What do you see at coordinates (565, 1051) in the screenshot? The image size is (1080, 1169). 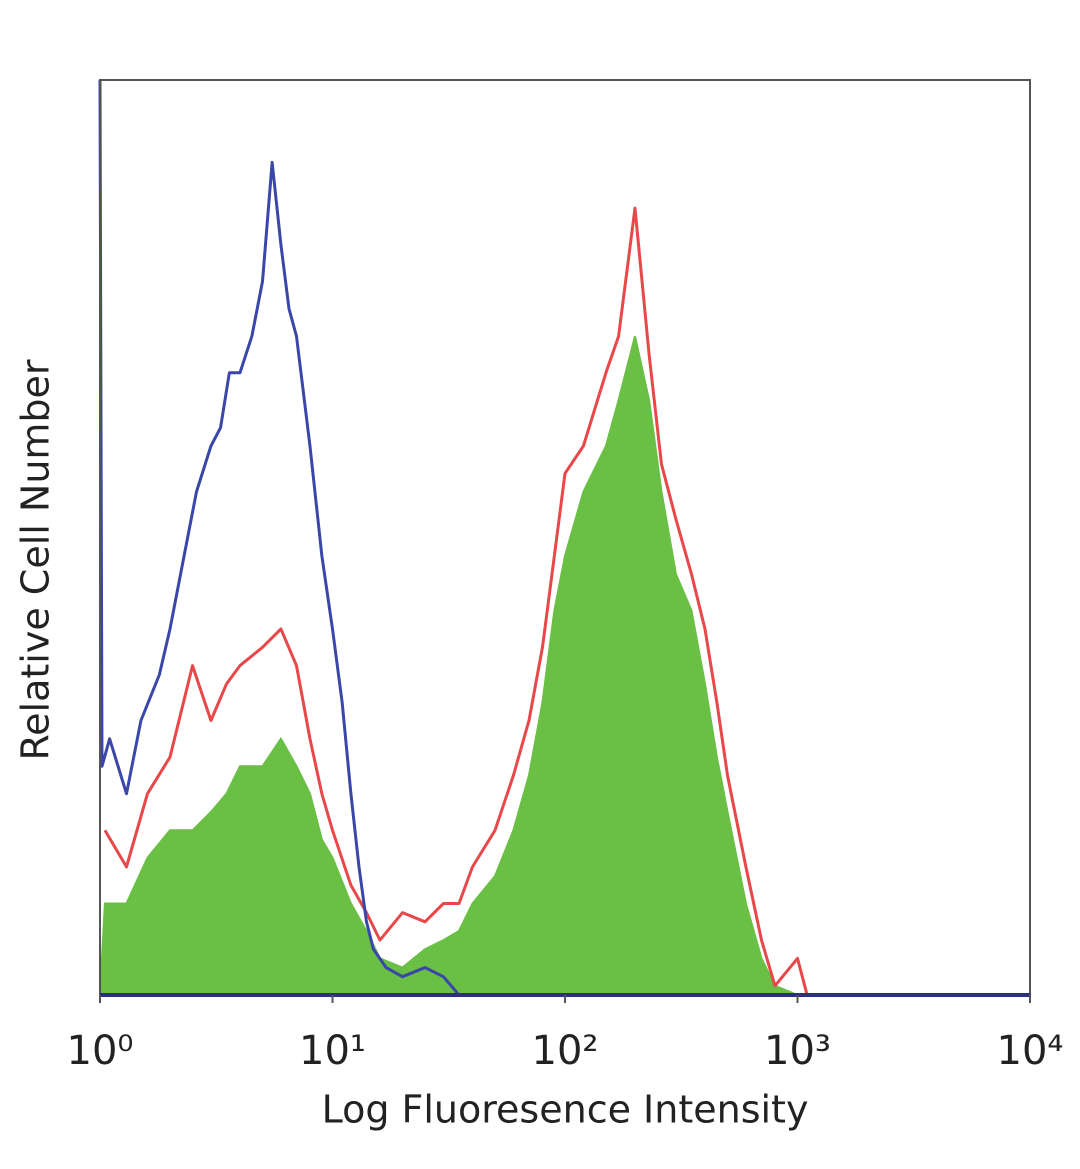 I see `x-tick-label: 10²` at bounding box center [565, 1051].